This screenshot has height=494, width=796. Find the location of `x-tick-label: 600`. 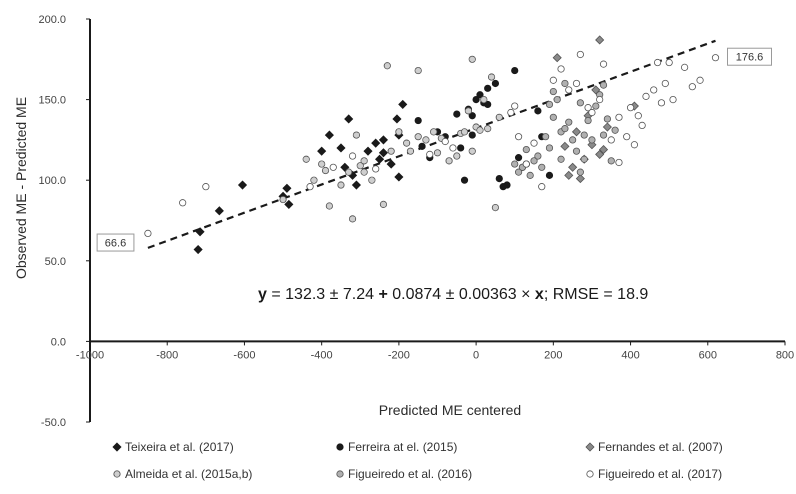

x-tick-label: 600 is located at coordinates (708, 355).